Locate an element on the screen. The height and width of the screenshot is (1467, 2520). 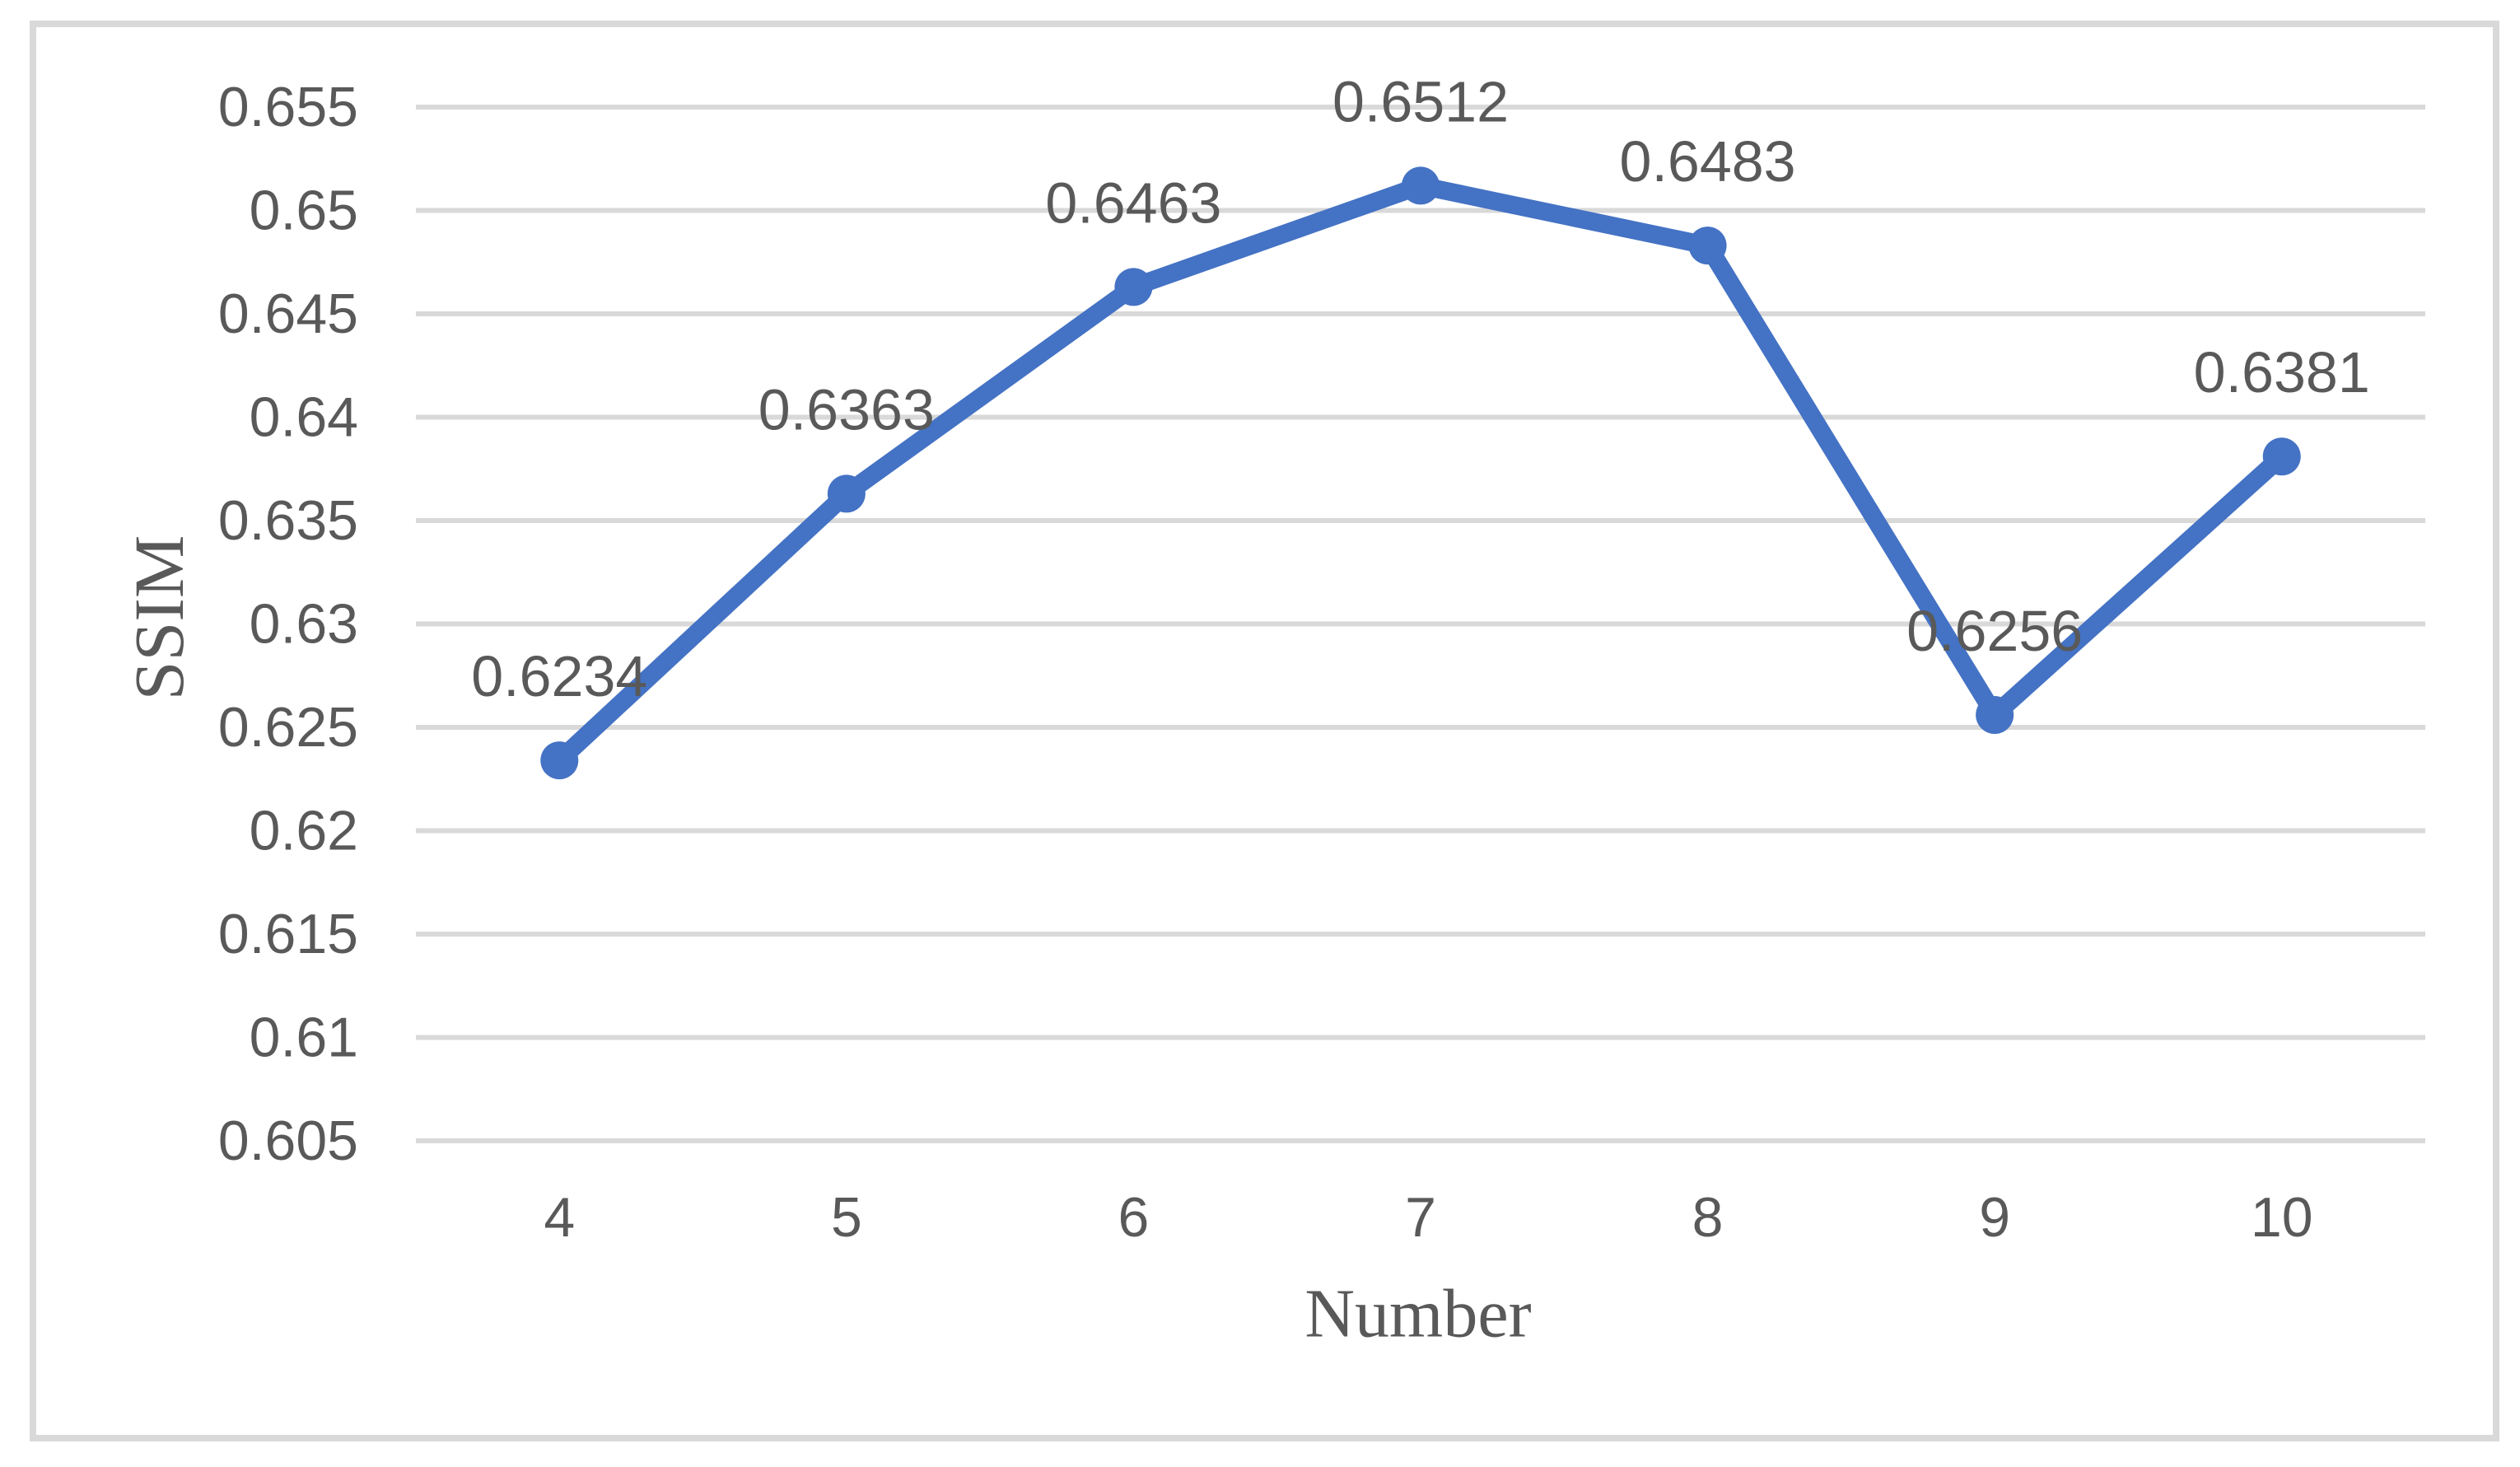
y-tick-label: 0.635 is located at coordinates (288, 520).